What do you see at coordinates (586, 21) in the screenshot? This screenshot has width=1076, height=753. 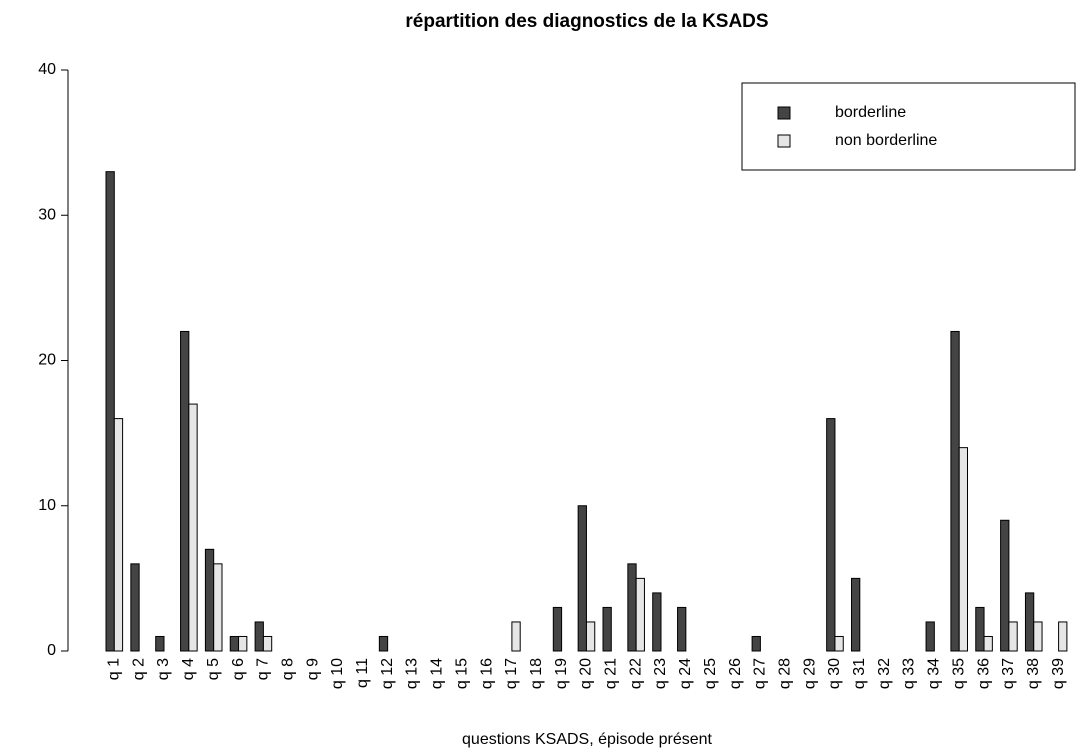 I see `chart-title: répartition des diagnostics de la KSADS` at bounding box center [586, 21].